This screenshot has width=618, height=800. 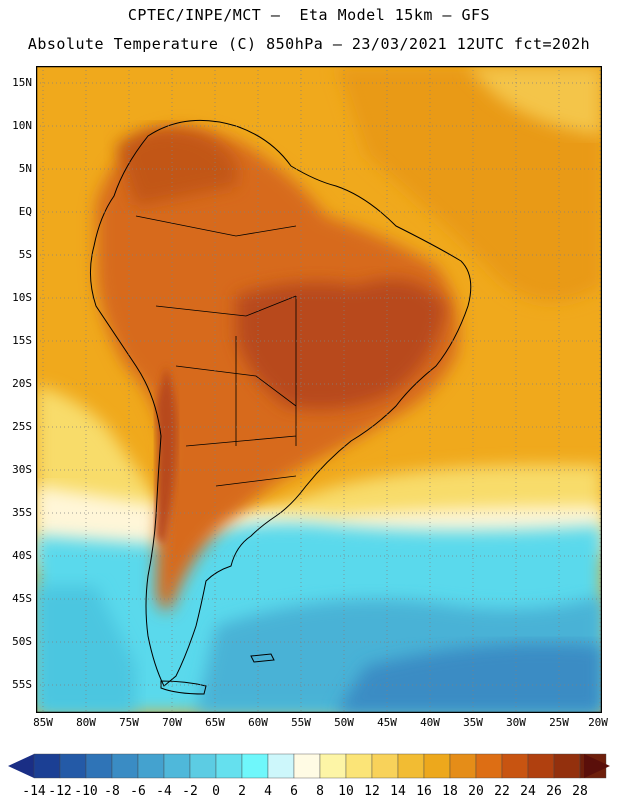 What do you see at coordinates (22, 555) in the screenshot?
I see `lat-label: 40S` at bounding box center [22, 555].